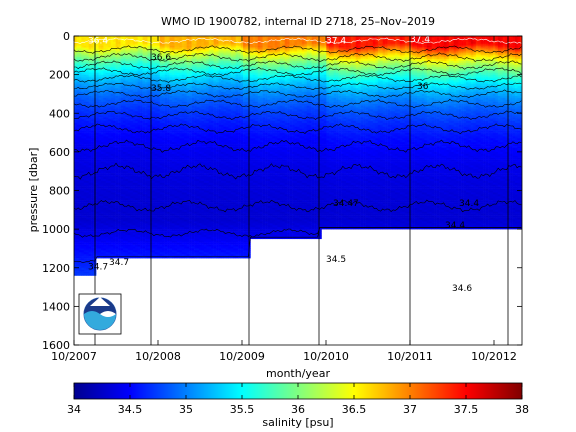 Image resolution: width=576 pixels, height=432 pixels. I want to click on contour-label: 34.47, so click(346, 204).